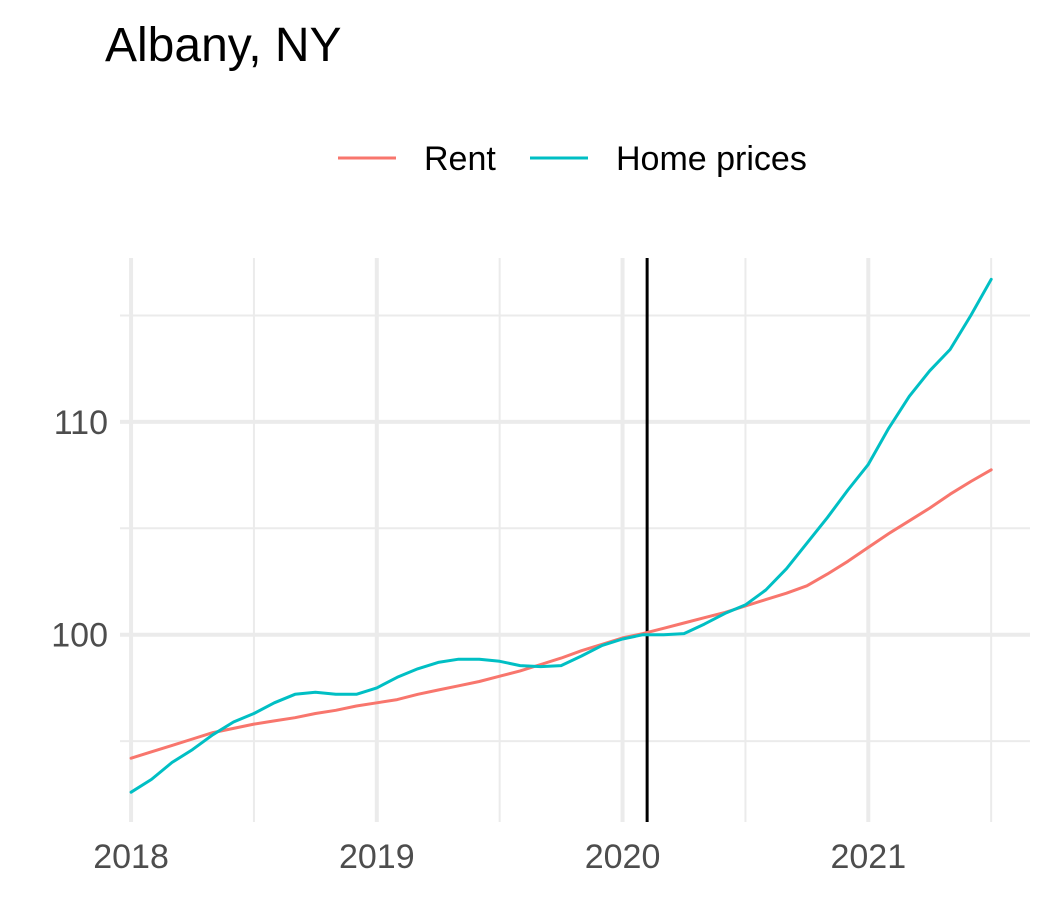 The image size is (1050, 900). I want to click on x-tick-label: 2018, so click(131, 857).